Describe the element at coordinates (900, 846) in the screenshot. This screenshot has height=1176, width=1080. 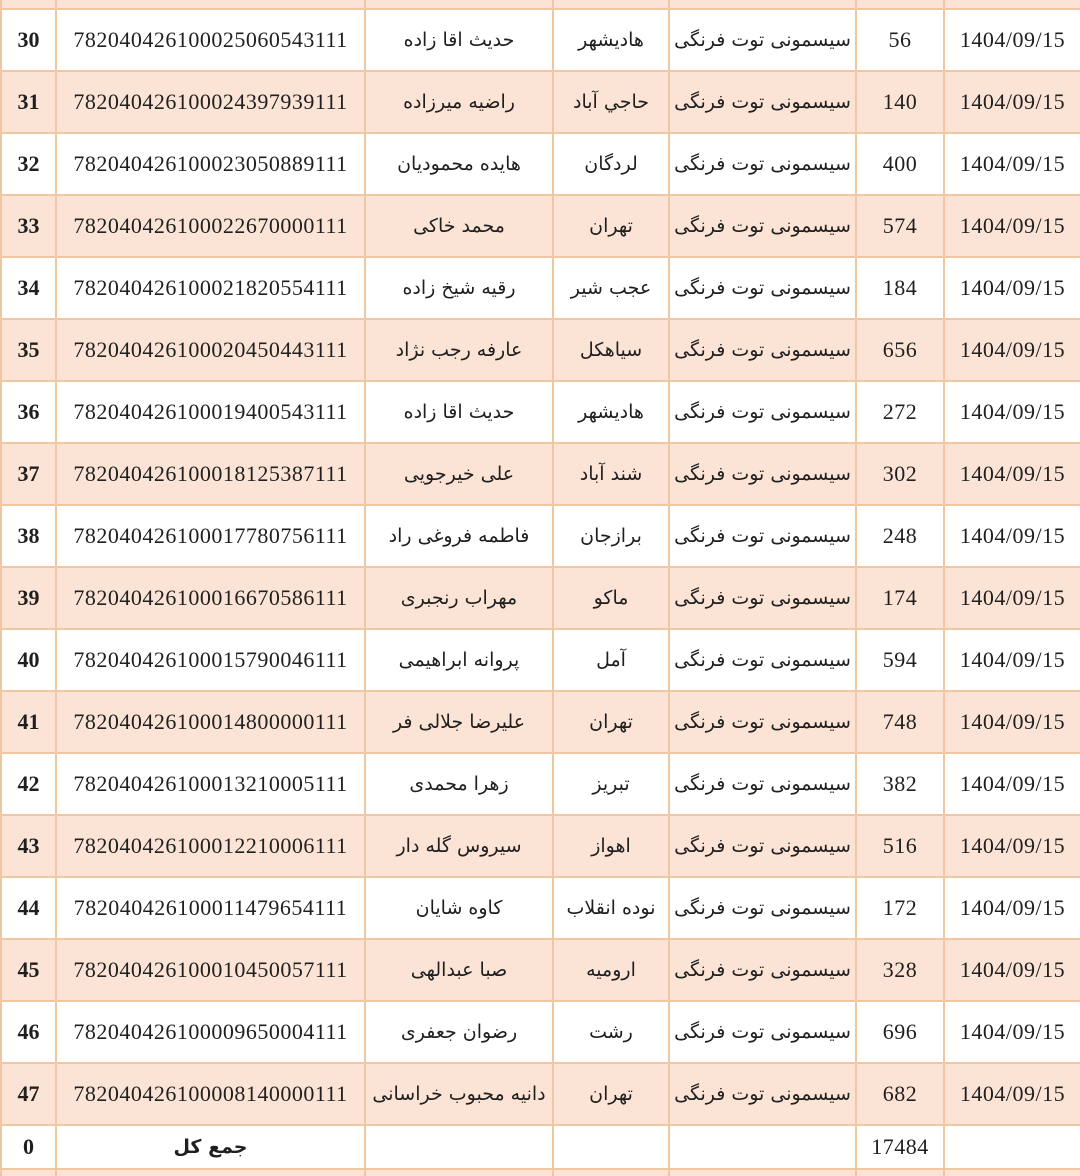
I see `quantity-cell: 516` at that location.